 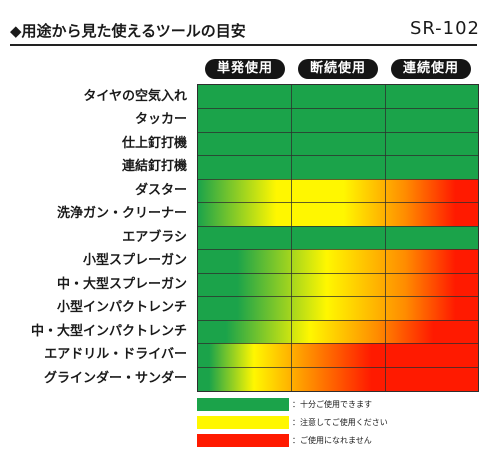 What do you see at coordinates (154, 237) in the screenshot?
I see `row-label-airbrush: エアブラシ` at bounding box center [154, 237].